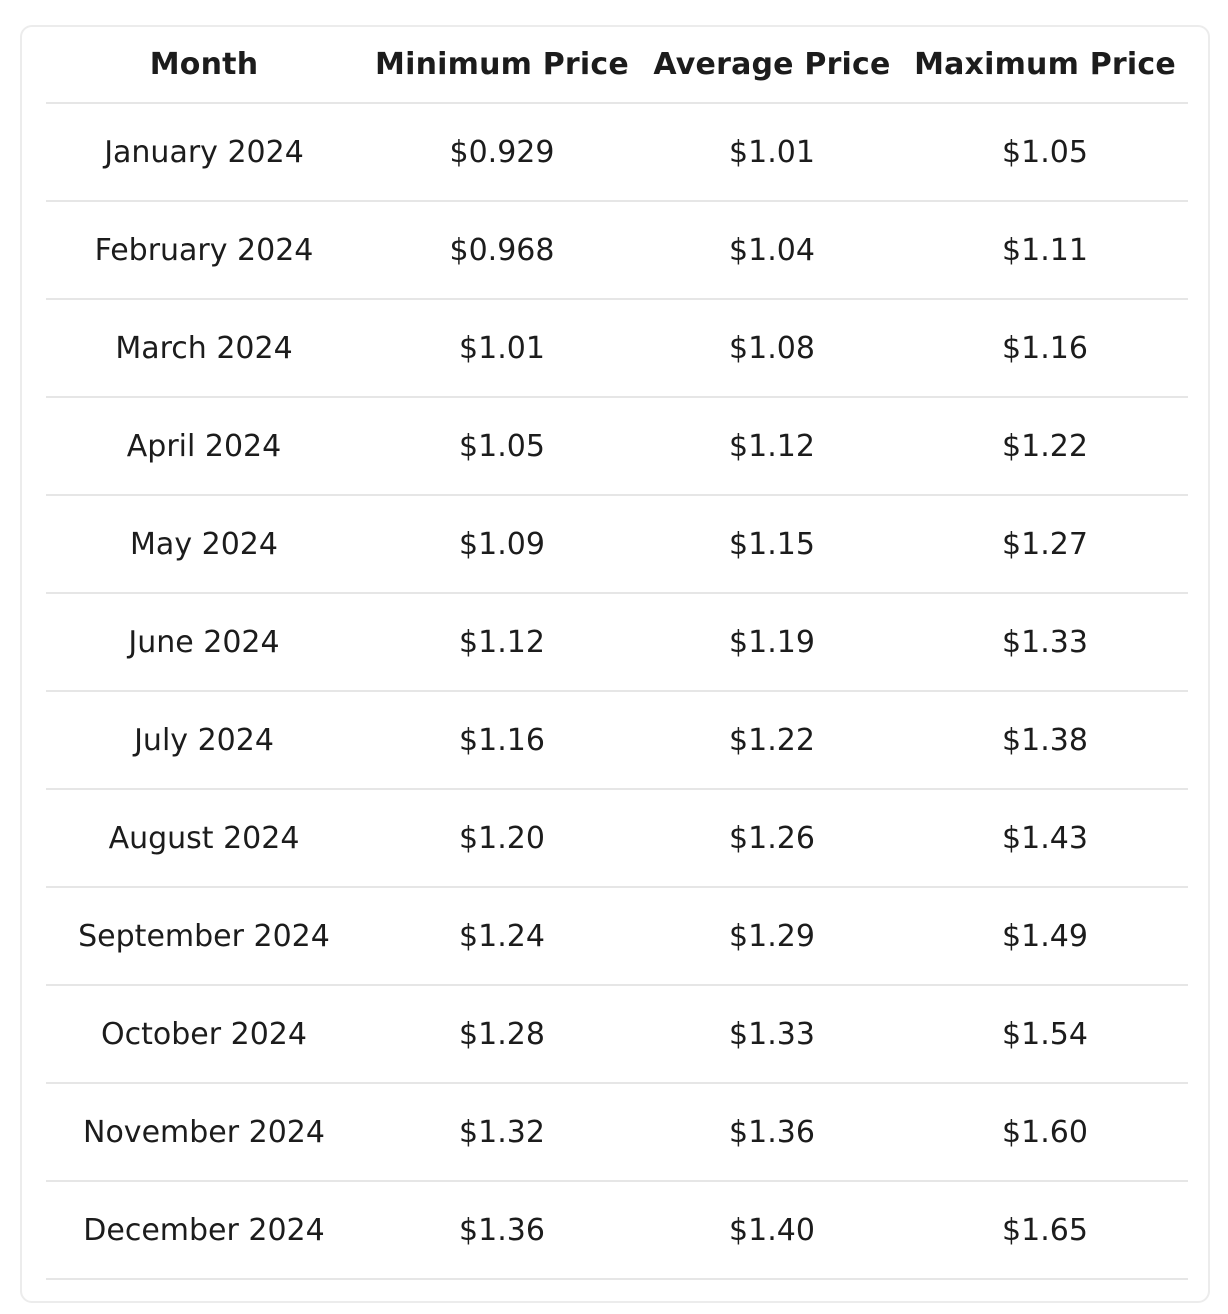 This screenshot has height=1314, width=1228. I want to click on cell-maximum-price: $1.16, so click(1045, 348).